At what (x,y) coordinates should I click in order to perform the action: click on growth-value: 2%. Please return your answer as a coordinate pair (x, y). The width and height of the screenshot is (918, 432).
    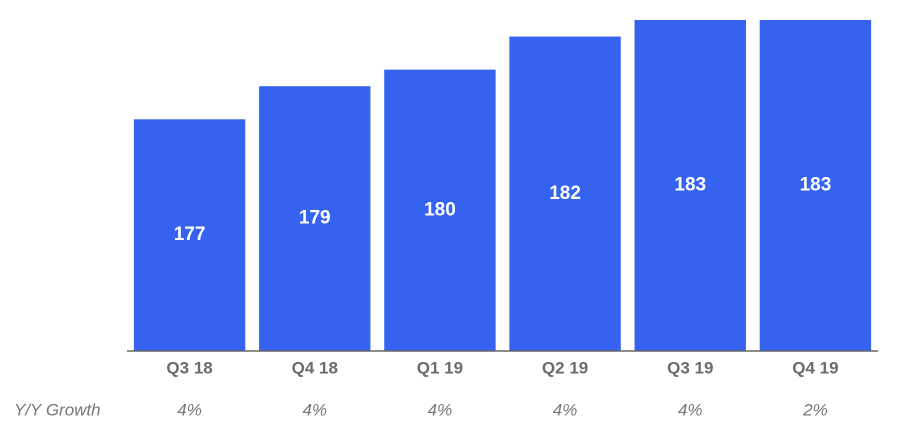
    Looking at the image, I should click on (815, 409).